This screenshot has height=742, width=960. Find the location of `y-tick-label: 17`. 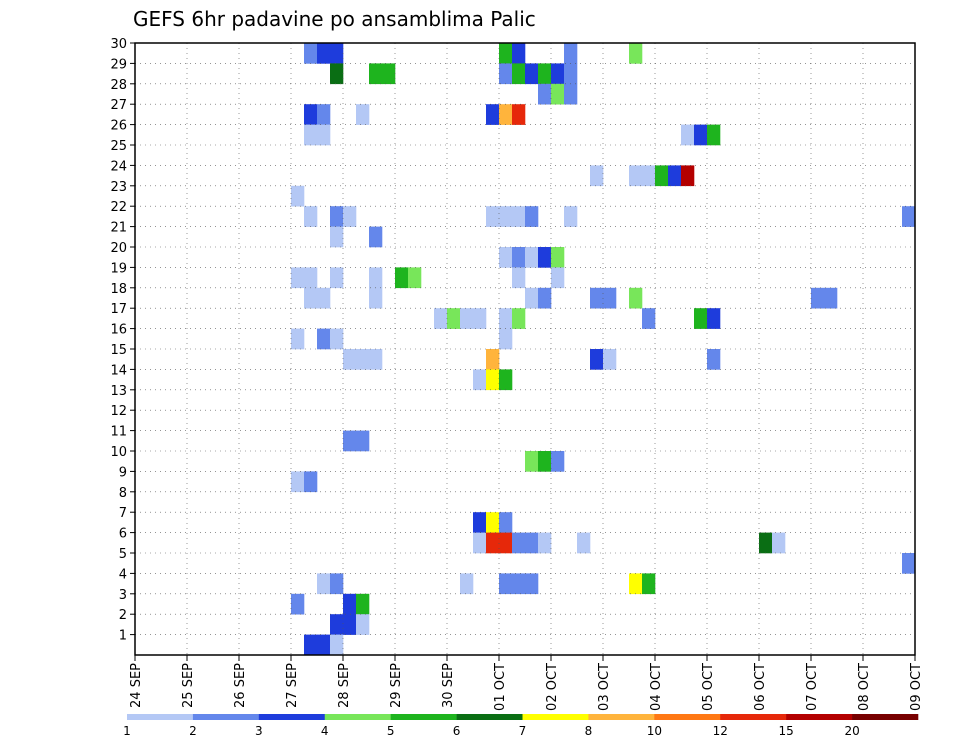

y-tick-label: 17 is located at coordinates (118, 309).